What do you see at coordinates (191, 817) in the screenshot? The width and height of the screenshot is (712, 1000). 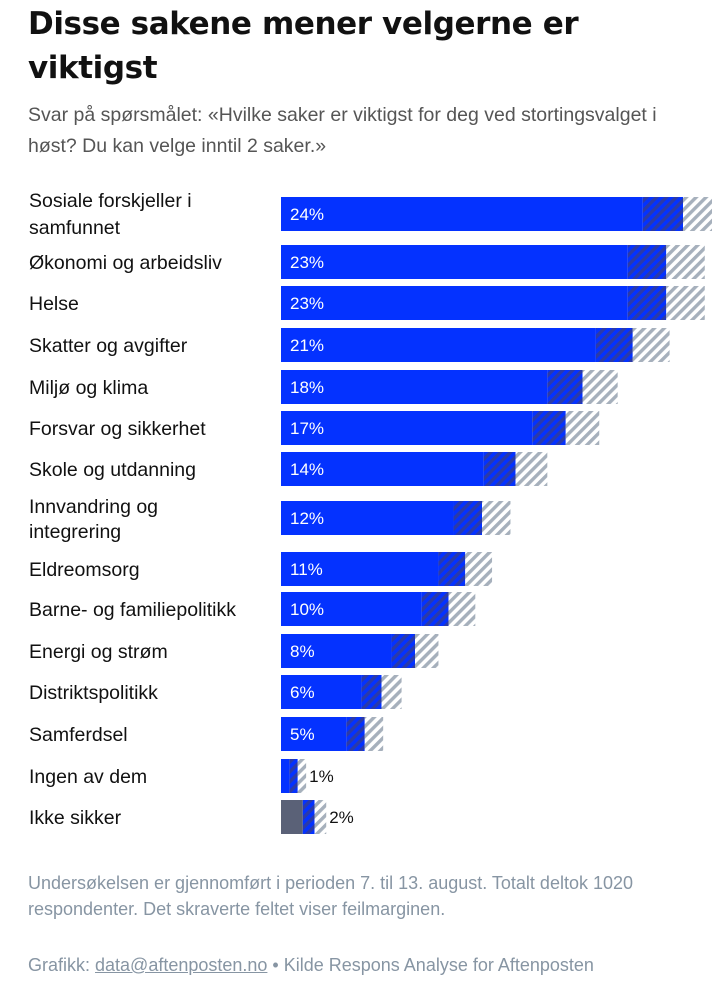 I see `bar-row: Ikke sikker 2%` at bounding box center [191, 817].